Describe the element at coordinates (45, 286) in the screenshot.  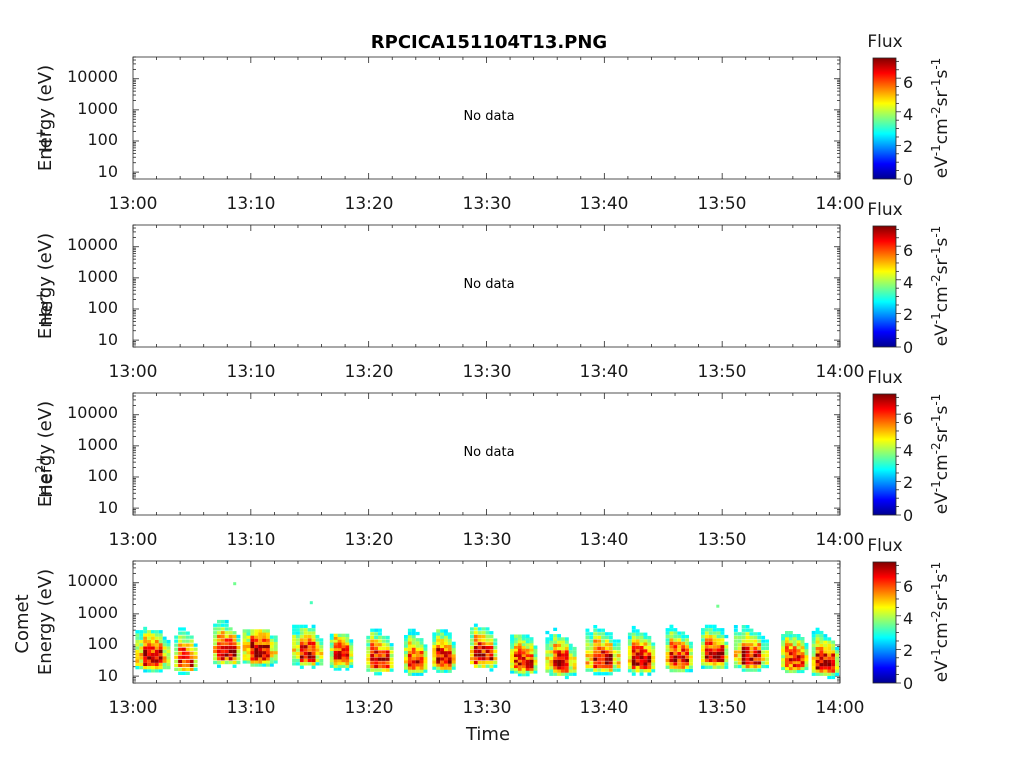
I see `y-axis-units: Energy (eV)` at that location.